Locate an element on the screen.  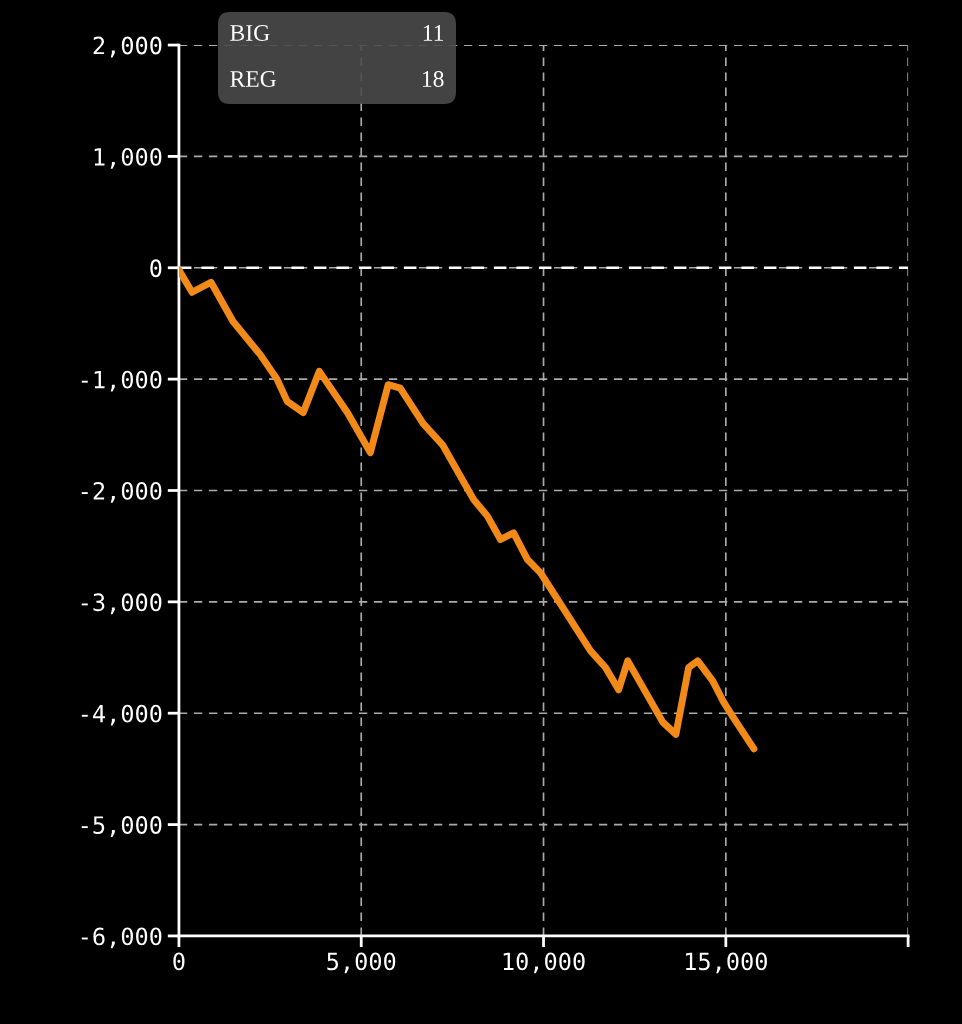
y-tick-label: 0 is located at coordinates (156, 268).